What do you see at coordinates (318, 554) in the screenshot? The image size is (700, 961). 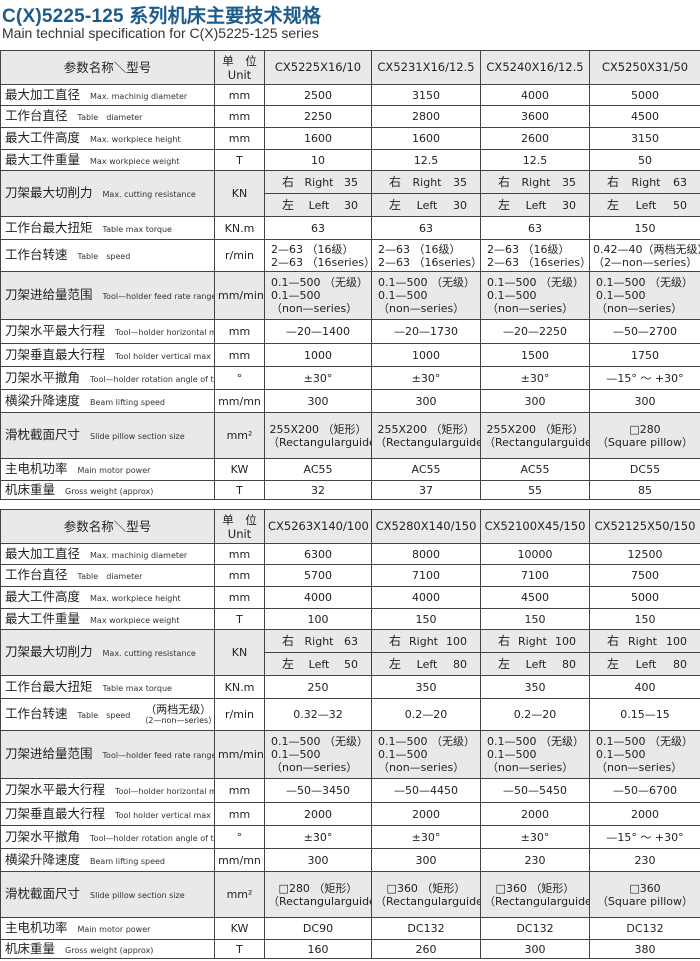 I see `value-line: 6300` at bounding box center [318, 554].